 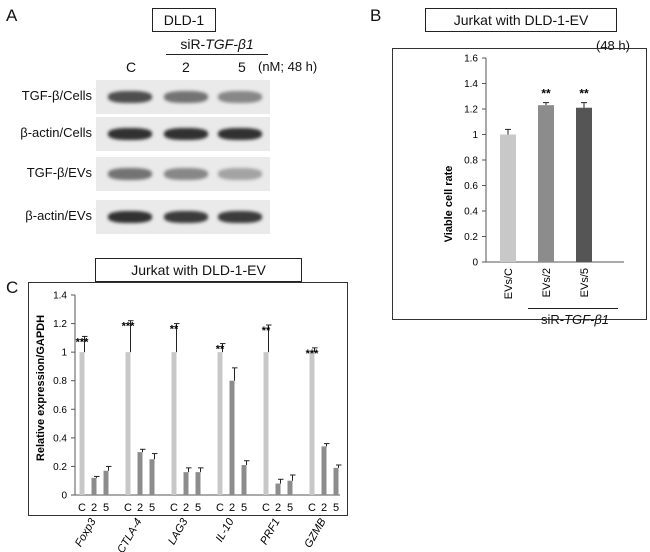 What do you see at coordinates (475, 263) in the screenshot?
I see `panel-b-y-tick-label: 0` at bounding box center [475, 263].